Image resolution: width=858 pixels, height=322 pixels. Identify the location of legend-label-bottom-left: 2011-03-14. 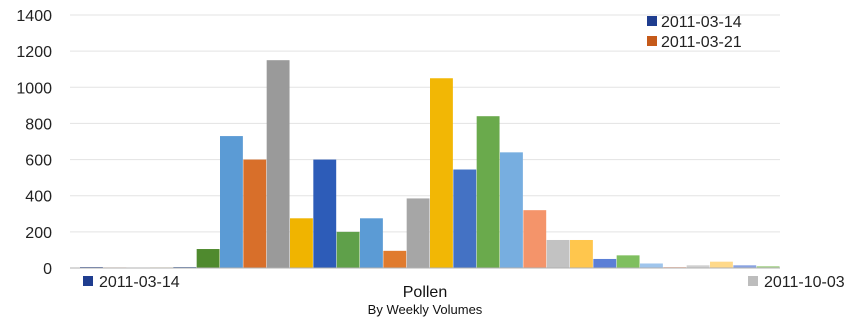
(139, 282).